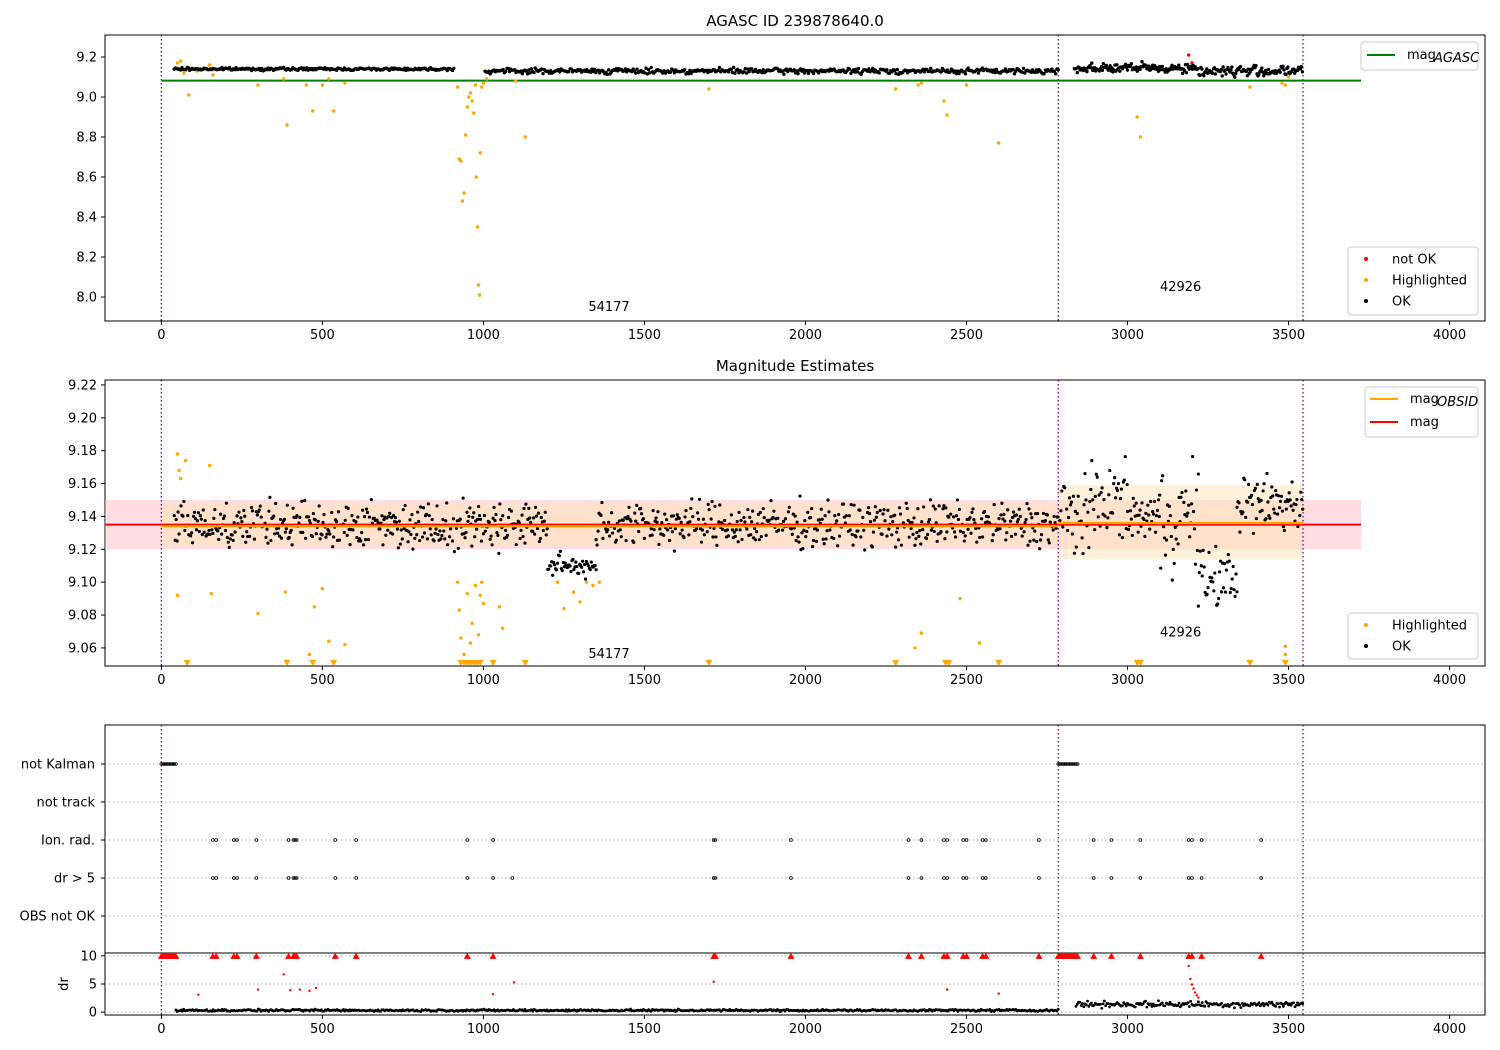  I want to click on p2-ytick-label: 9.22, so click(82, 385).